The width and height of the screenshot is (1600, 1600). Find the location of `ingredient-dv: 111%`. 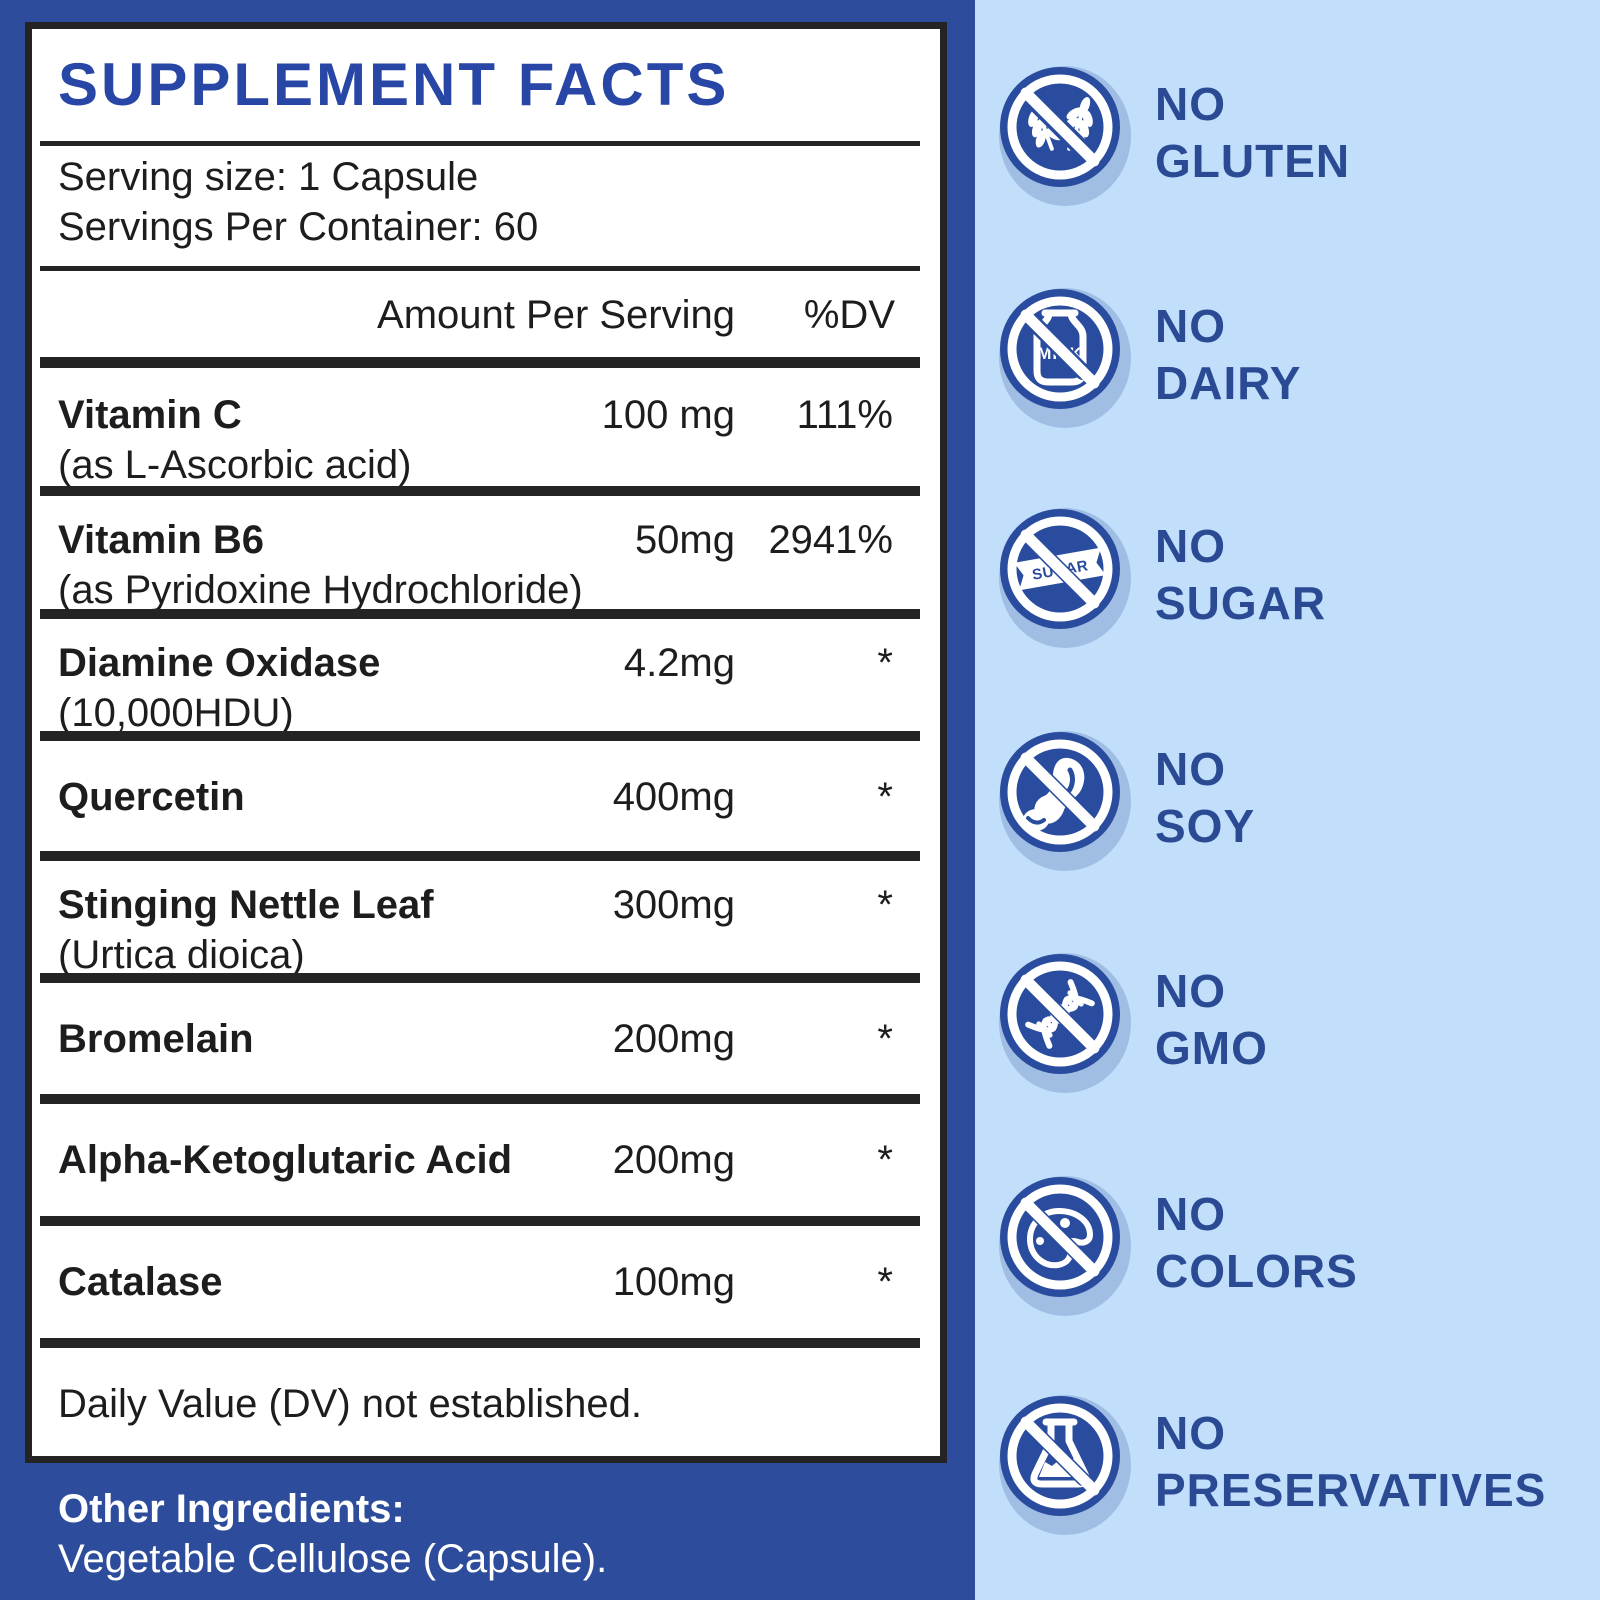

ingredient-dv: 111% is located at coordinates (844, 415).